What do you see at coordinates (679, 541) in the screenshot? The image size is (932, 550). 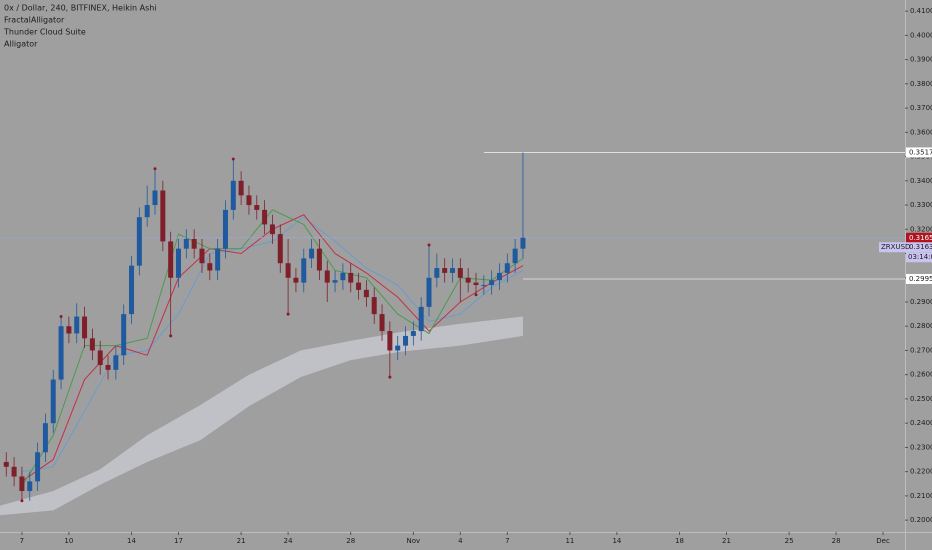 I see `x-tick-label: 18` at bounding box center [679, 541].